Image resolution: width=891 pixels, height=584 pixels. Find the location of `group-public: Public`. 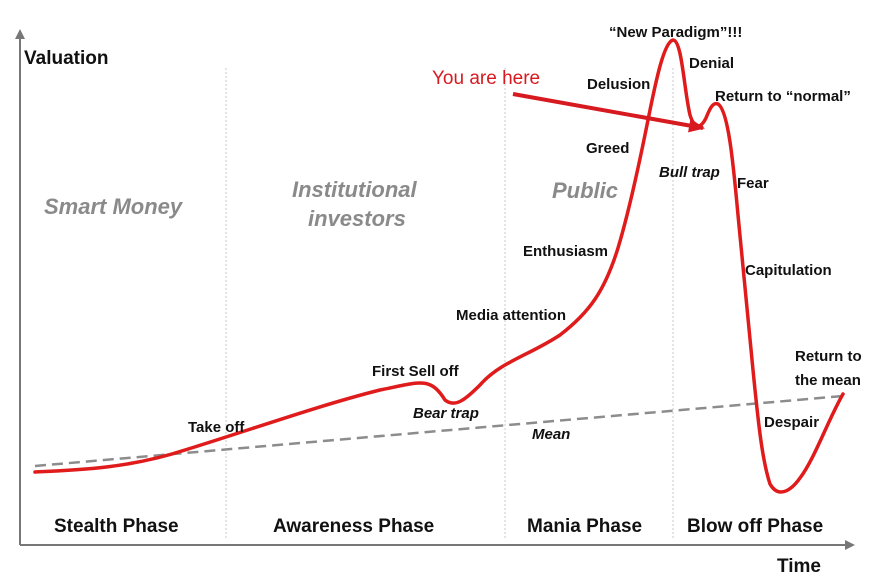

group-public: Public is located at coordinates (585, 190).